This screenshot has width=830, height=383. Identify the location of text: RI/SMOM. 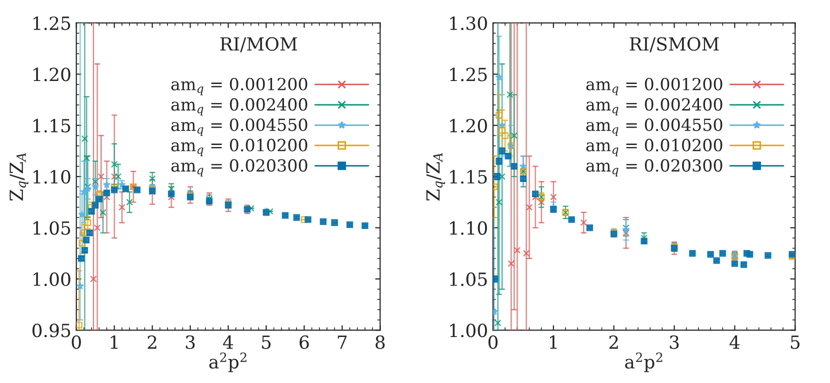
(674, 44).